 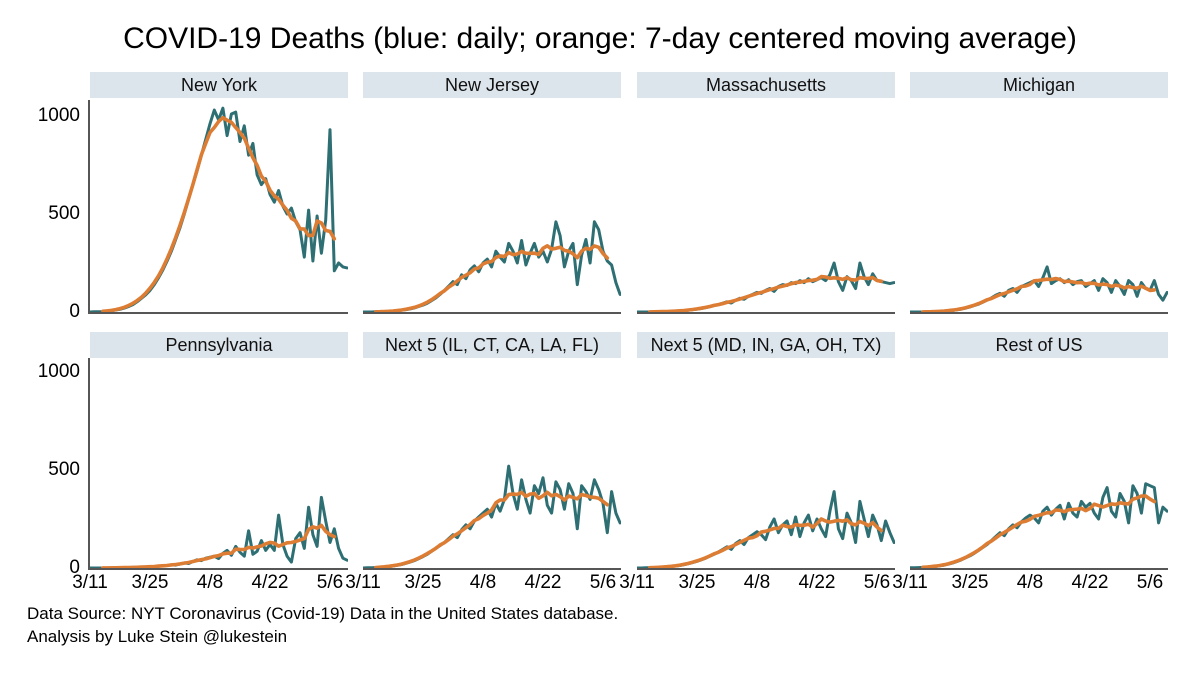 I want to click on panel-title: Next 5 (IL, CT, CA, LA, FL), so click(x=492, y=345).